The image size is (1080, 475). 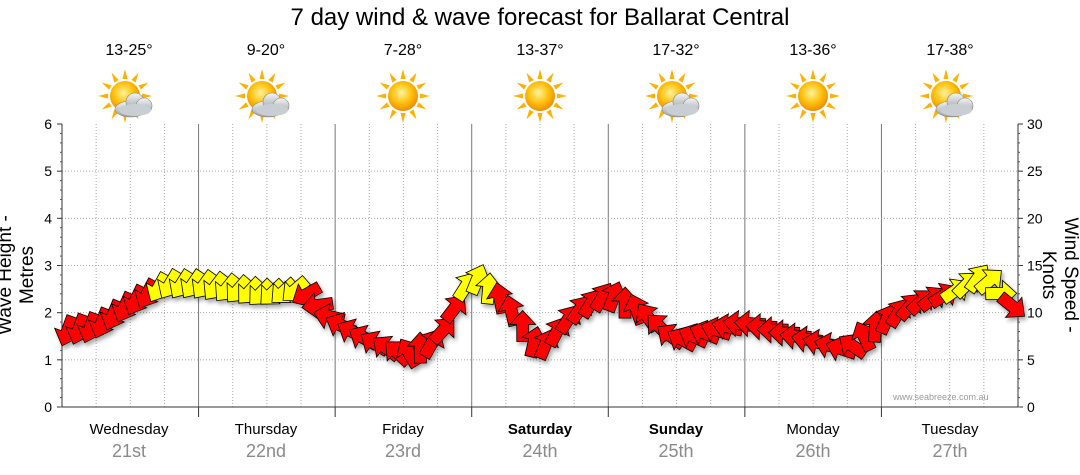 What do you see at coordinates (950, 429) in the screenshot?
I see `day-name: Tuesday` at bounding box center [950, 429].